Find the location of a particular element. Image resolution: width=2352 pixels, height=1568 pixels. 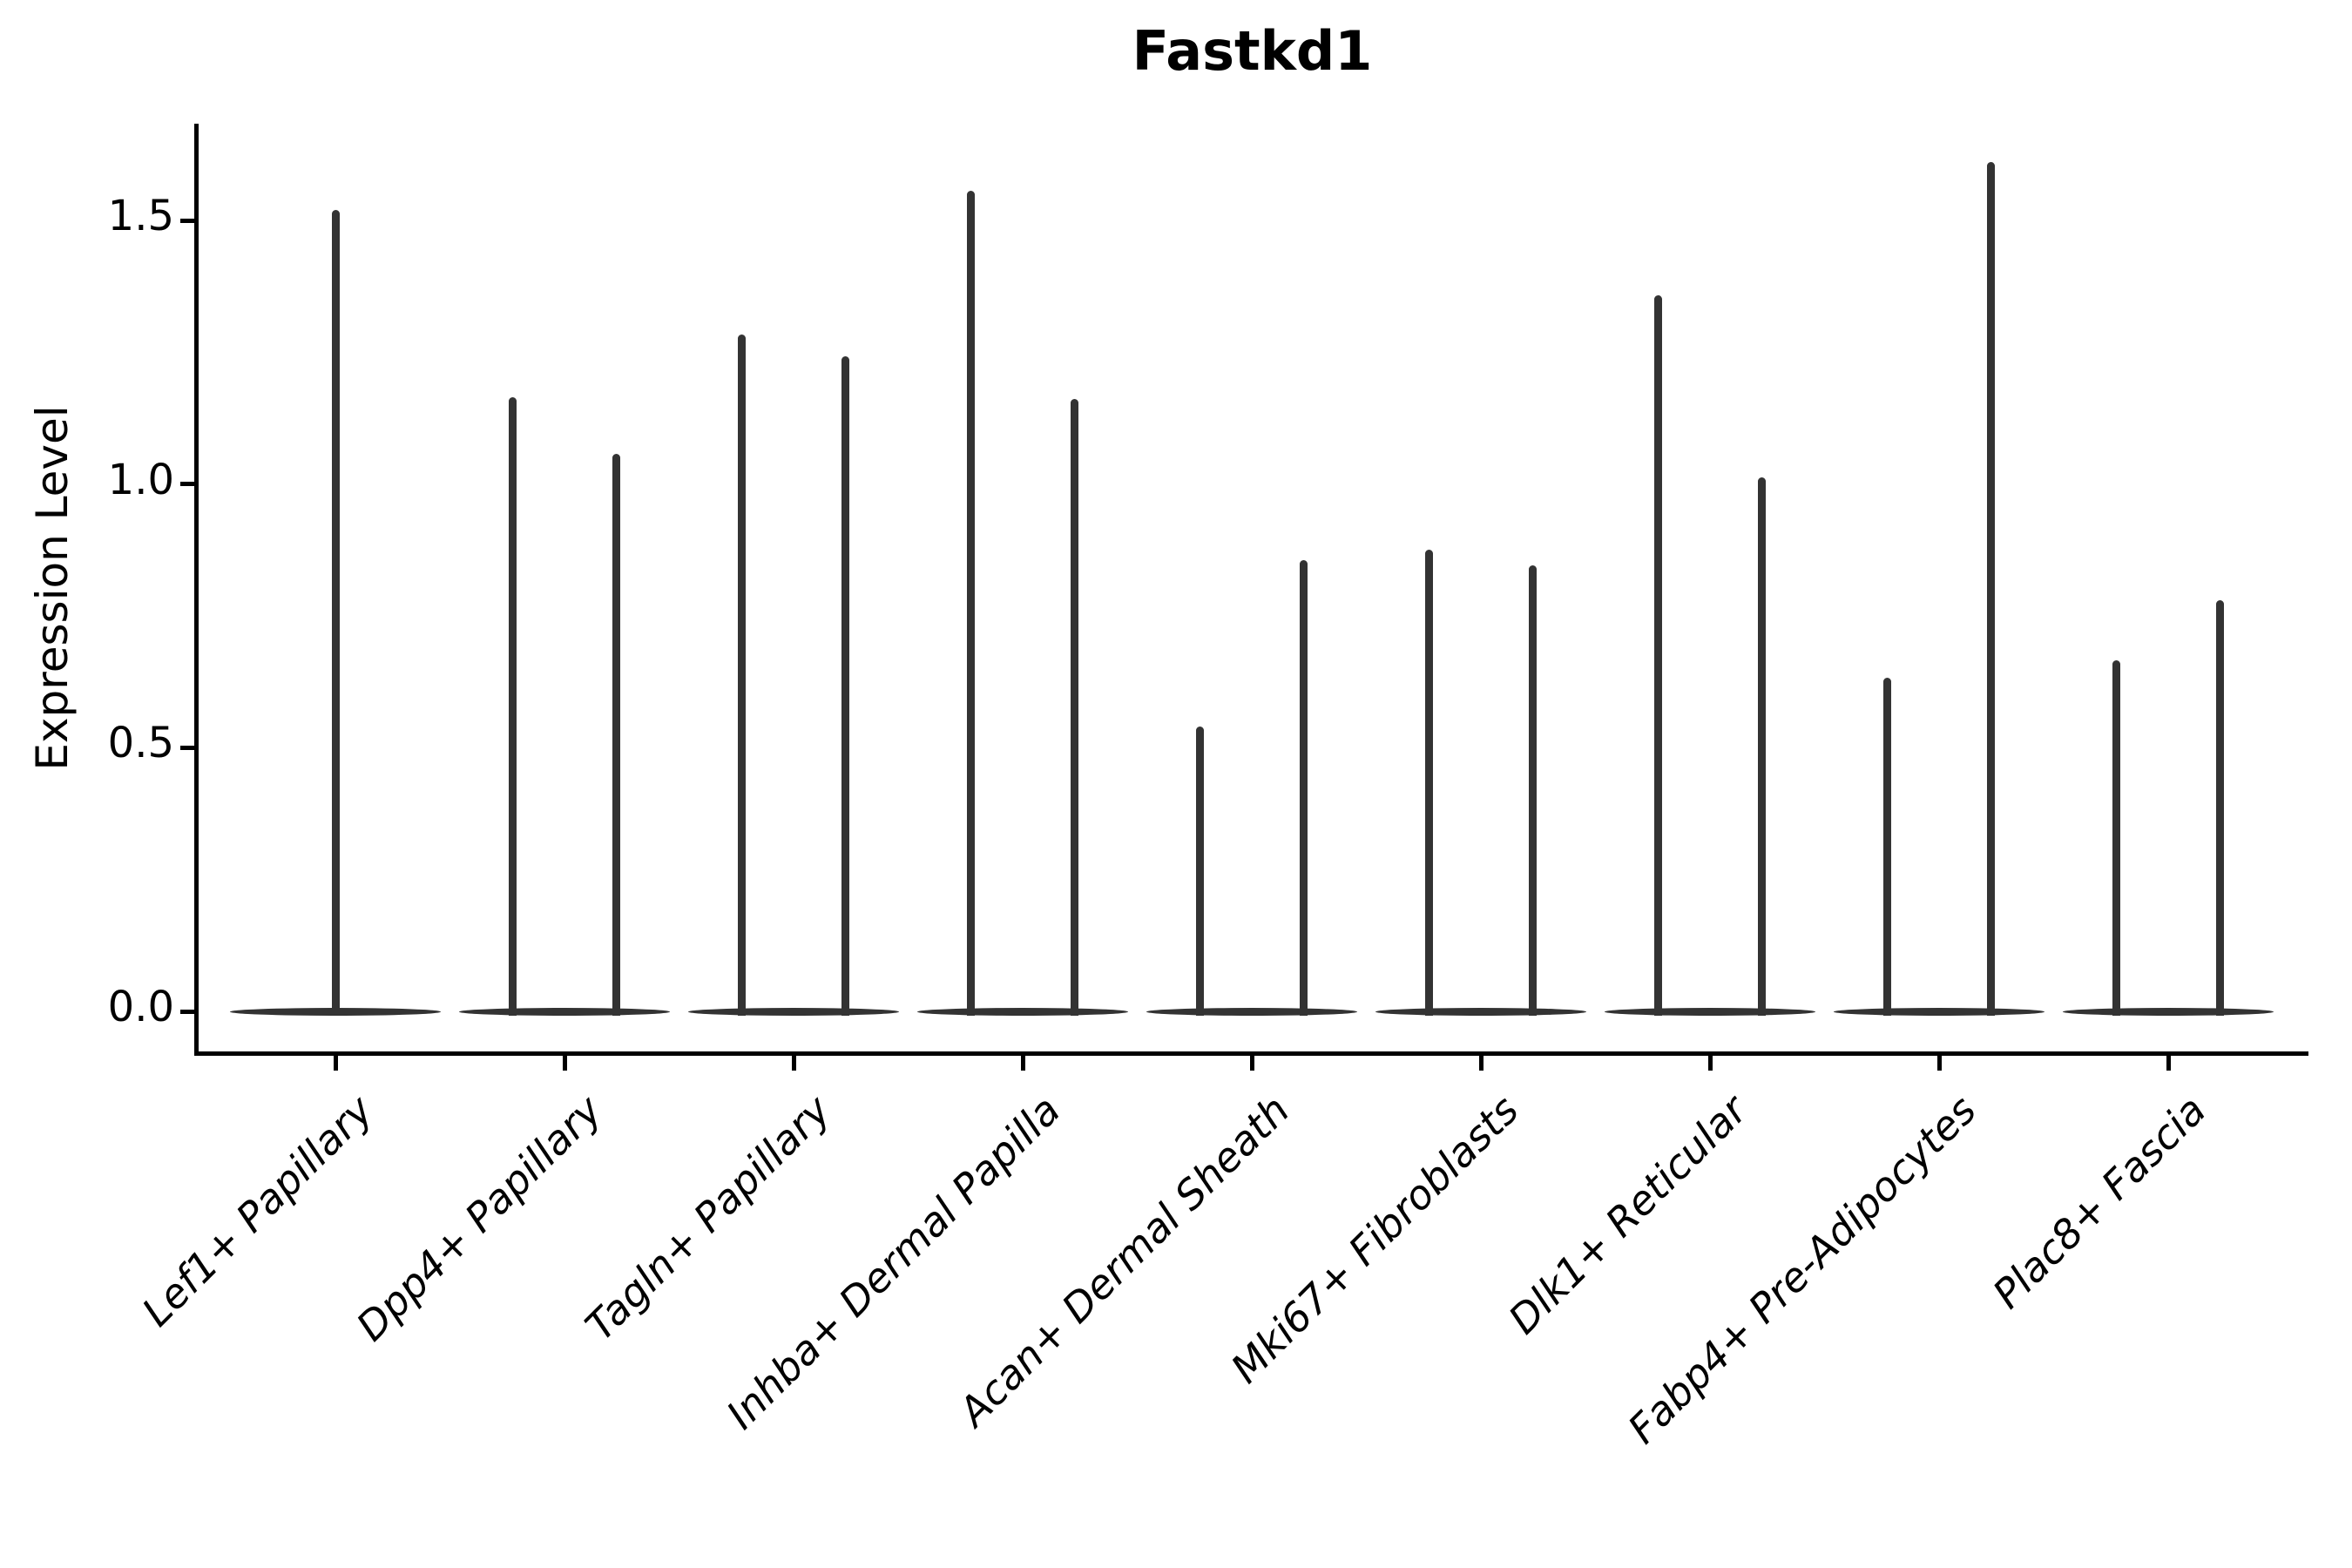

plot-title: Fastkd1 is located at coordinates (1252, 51).